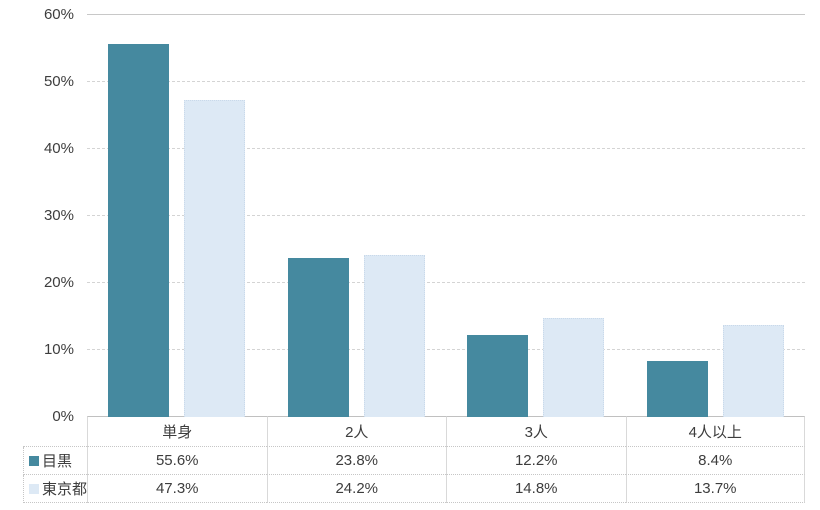  I want to click on table-value-cell: 14.8%, so click(536, 489).